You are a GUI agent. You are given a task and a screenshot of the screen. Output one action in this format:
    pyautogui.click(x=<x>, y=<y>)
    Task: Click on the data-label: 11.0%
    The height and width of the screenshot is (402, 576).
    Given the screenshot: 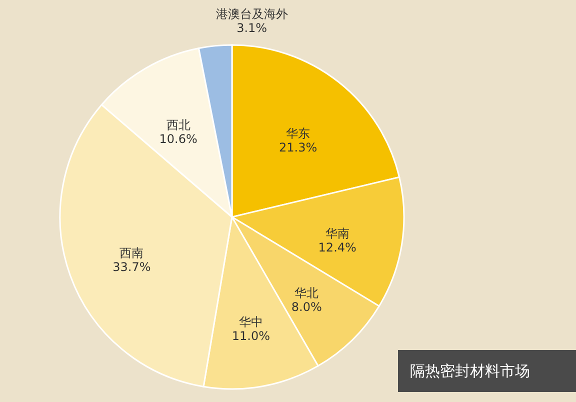 What is the action you would take?
    pyautogui.click(x=251, y=335)
    